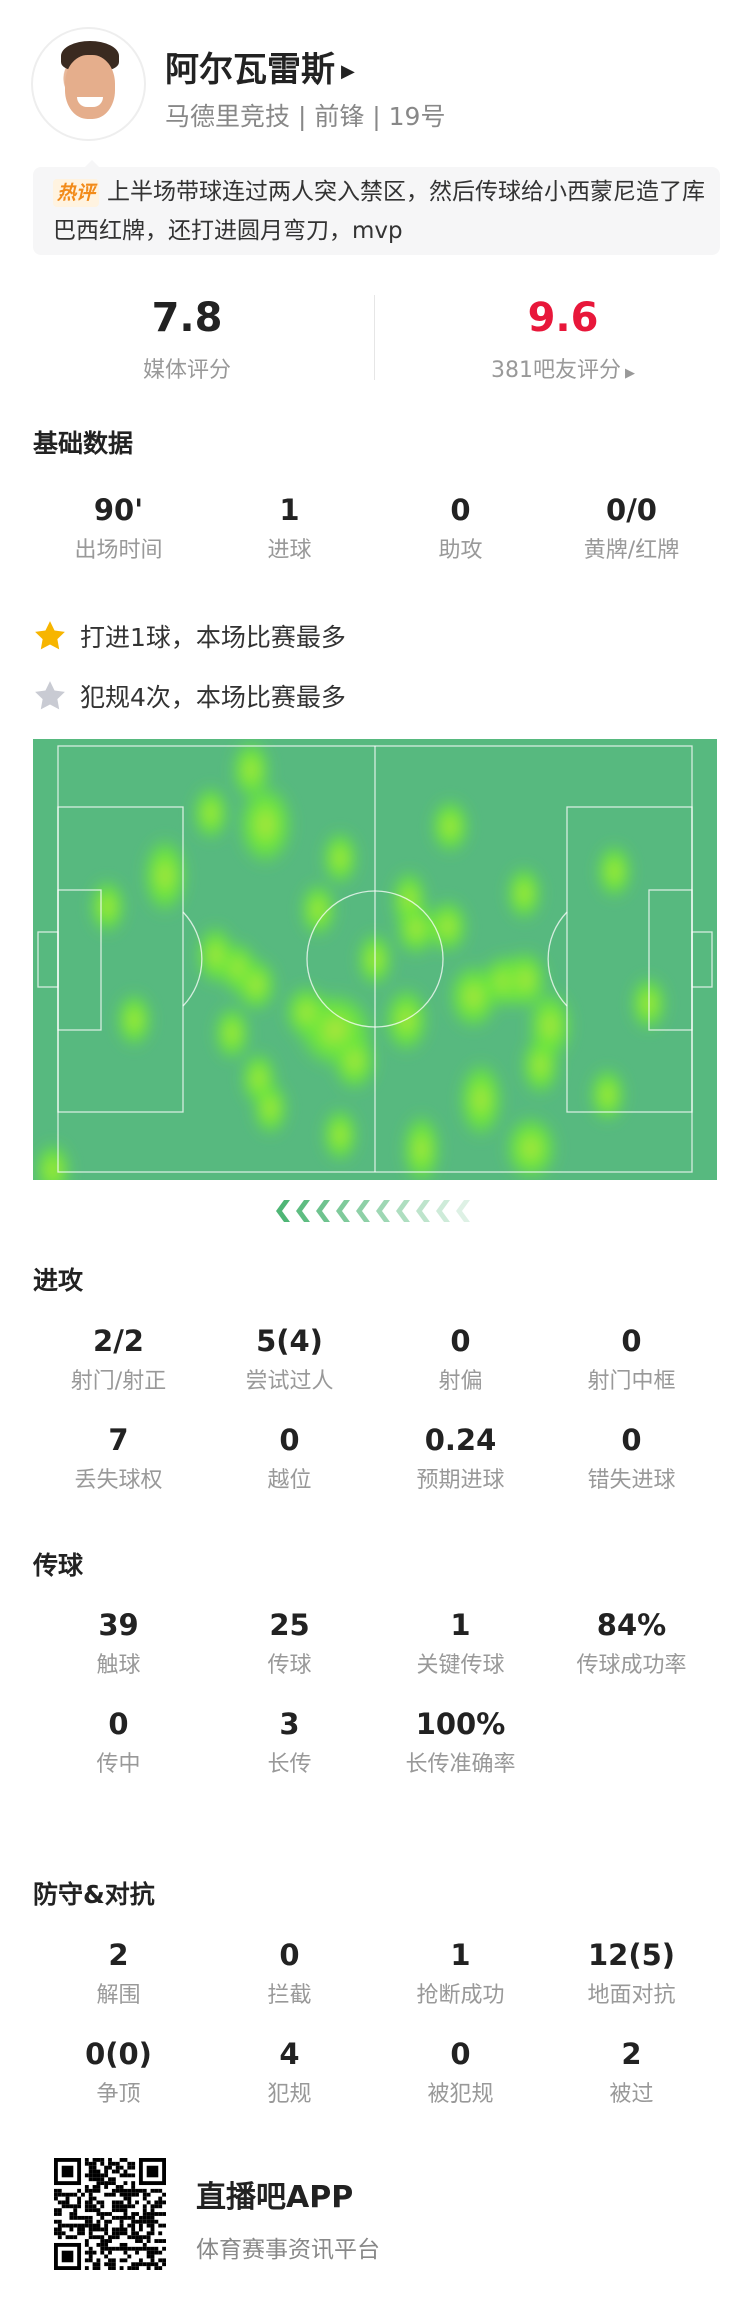  I want to click on stat-value: 0/0, so click(631, 510).